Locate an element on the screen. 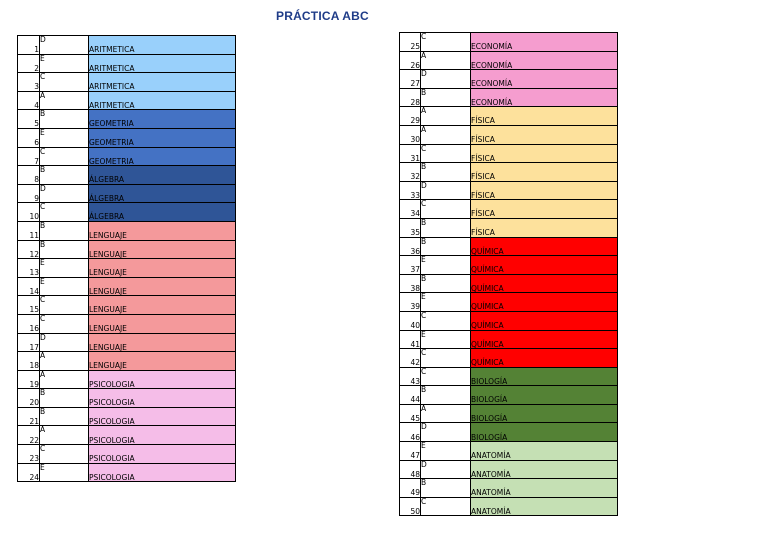 The image size is (768, 544). question-number: 18 is located at coordinates (28, 361).